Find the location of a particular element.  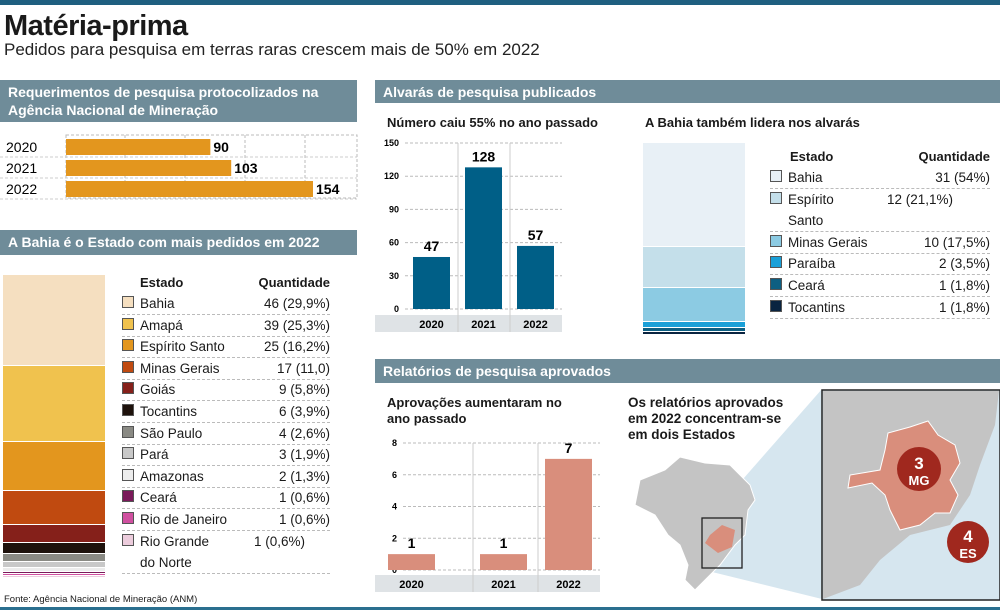

legend-quantity: 6 (3,9%) is located at coordinates (304, 411).